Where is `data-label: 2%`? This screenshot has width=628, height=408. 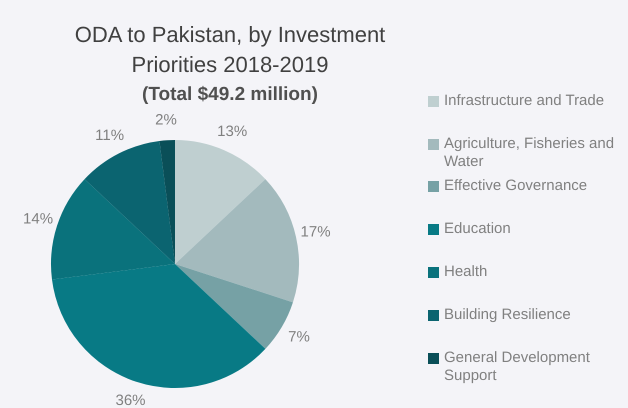 data-label: 2% is located at coordinates (166, 119).